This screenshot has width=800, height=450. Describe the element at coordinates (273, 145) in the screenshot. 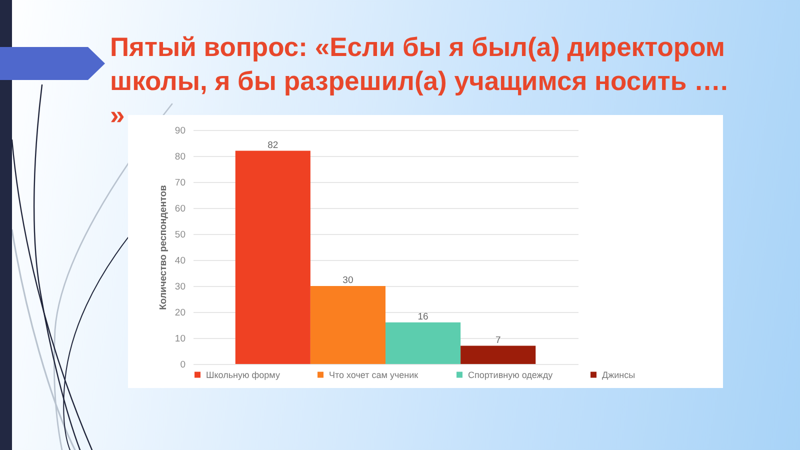

I see `data-label: 82` at that location.